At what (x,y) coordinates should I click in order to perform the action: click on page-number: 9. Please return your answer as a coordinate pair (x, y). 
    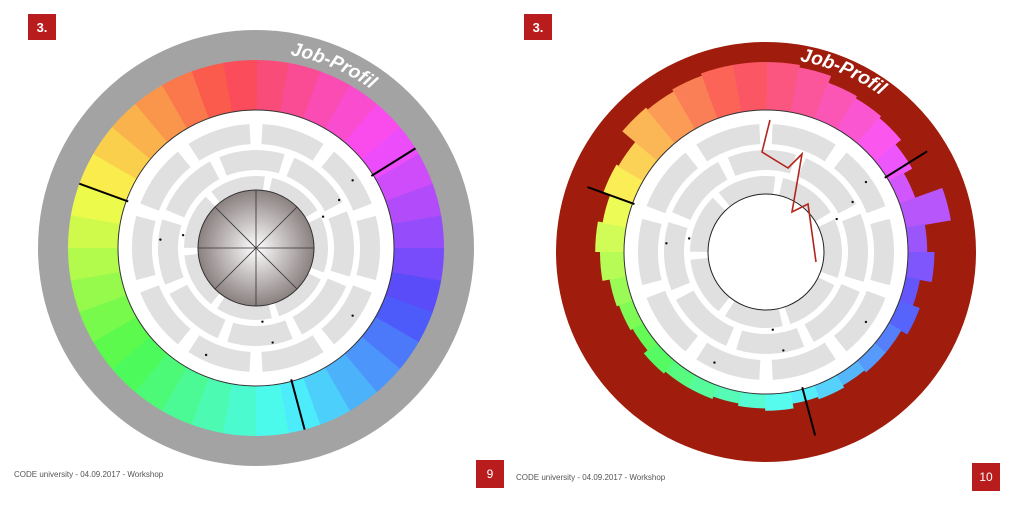
    Looking at the image, I should click on (490, 474).